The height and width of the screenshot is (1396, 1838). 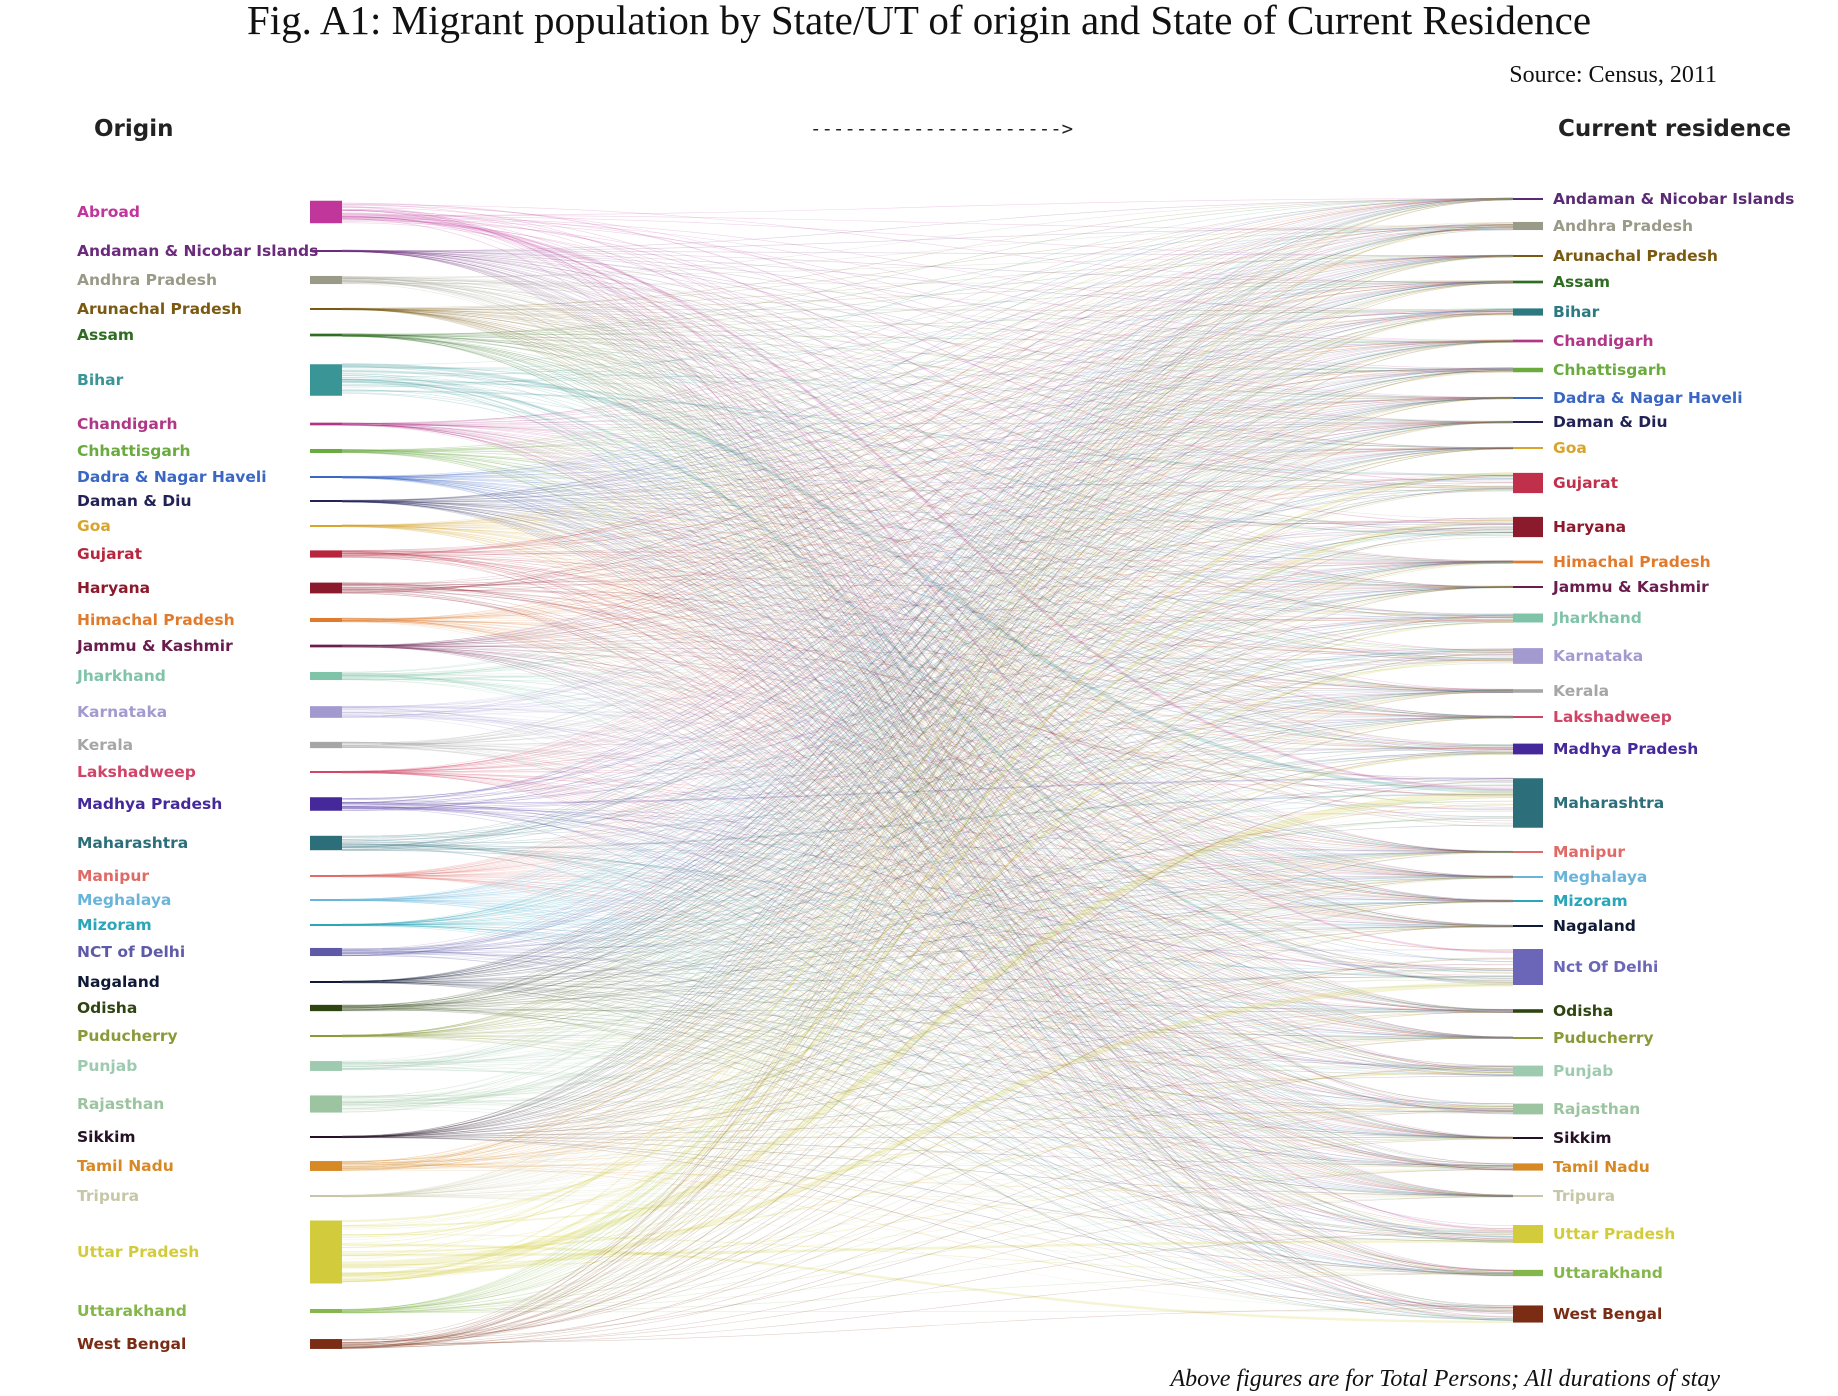 What do you see at coordinates (125, 1166) in the screenshot?
I see `origin-label: Tamil Nadu` at bounding box center [125, 1166].